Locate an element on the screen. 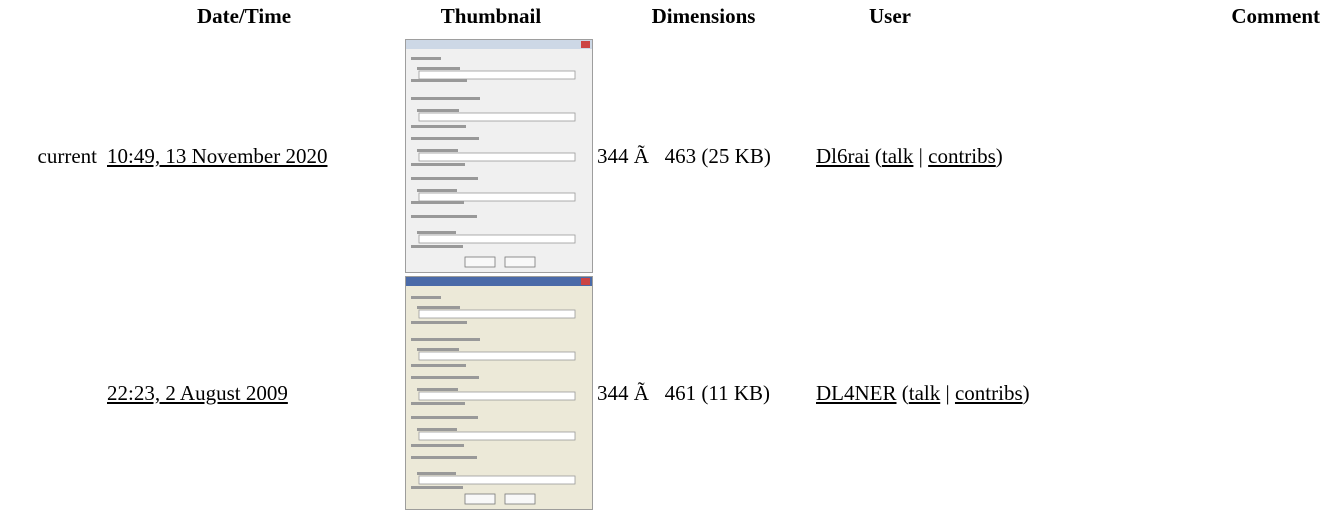 The height and width of the screenshot is (511, 1320). header-cell: Date/Time is located at coordinates (244, 16).